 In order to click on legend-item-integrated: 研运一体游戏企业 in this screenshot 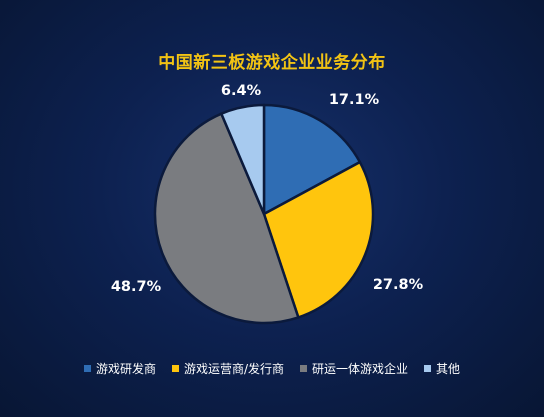, I will do `click(354, 368)`.